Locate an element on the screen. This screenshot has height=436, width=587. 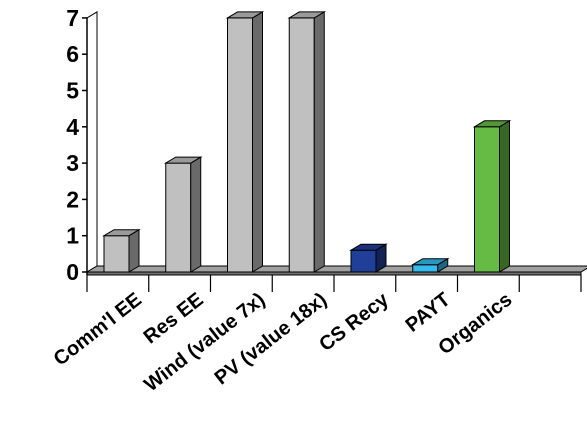
x-tick-label: PAYT is located at coordinates (428, 313).